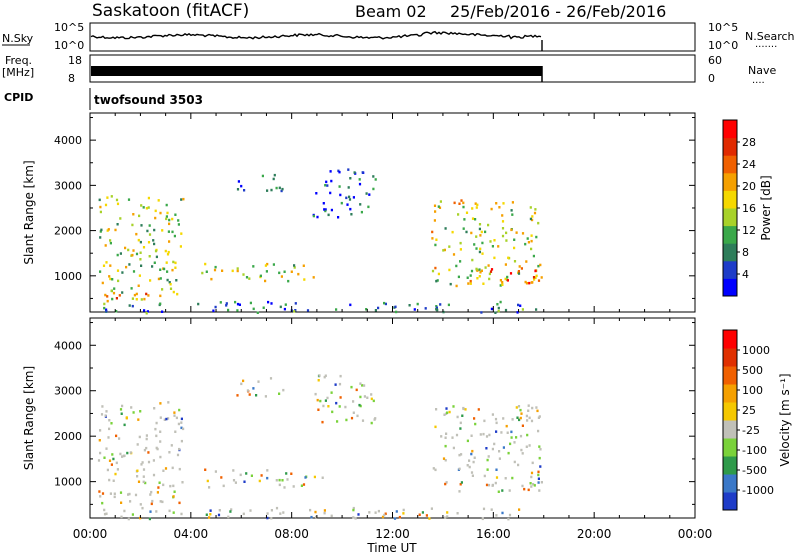  Describe the element at coordinates (754, 450) in the screenshot. I see `colorbar-tick-label: -100` at that location.